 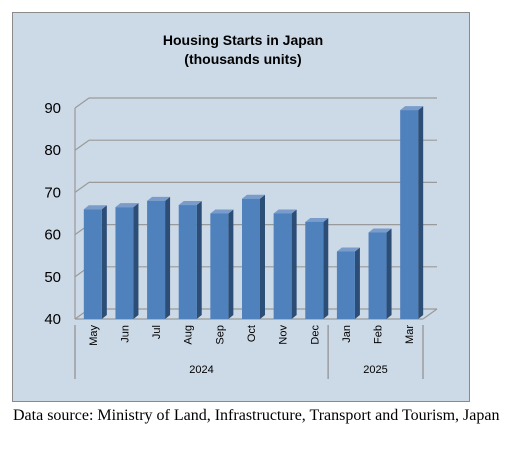 What do you see at coordinates (125, 334) in the screenshot?
I see `x-category-label: Jun` at bounding box center [125, 334].